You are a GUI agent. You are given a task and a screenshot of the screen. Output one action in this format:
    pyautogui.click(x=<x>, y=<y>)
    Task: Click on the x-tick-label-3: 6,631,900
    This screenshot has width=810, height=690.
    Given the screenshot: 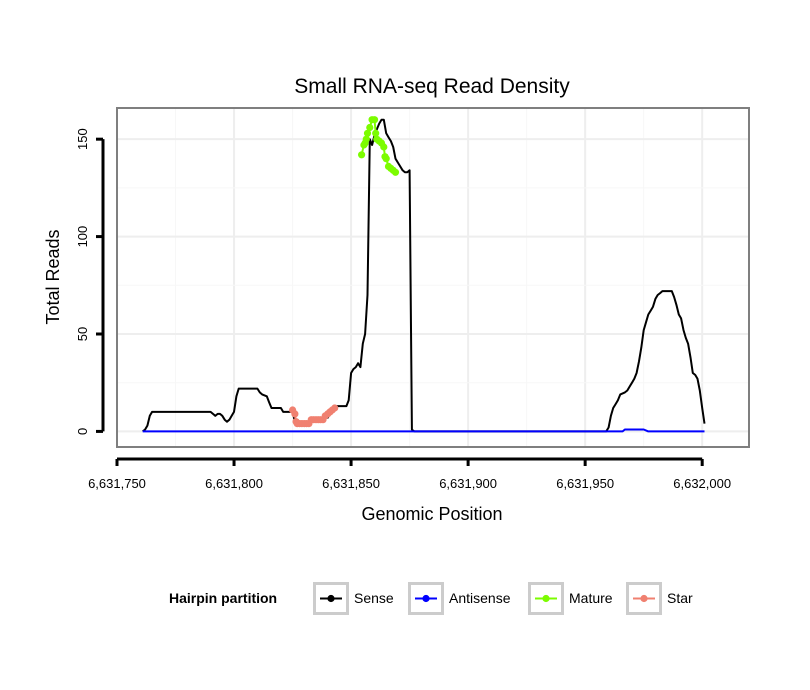 What is the action you would take?
    pyautogui.click(x=468, y=483)
    